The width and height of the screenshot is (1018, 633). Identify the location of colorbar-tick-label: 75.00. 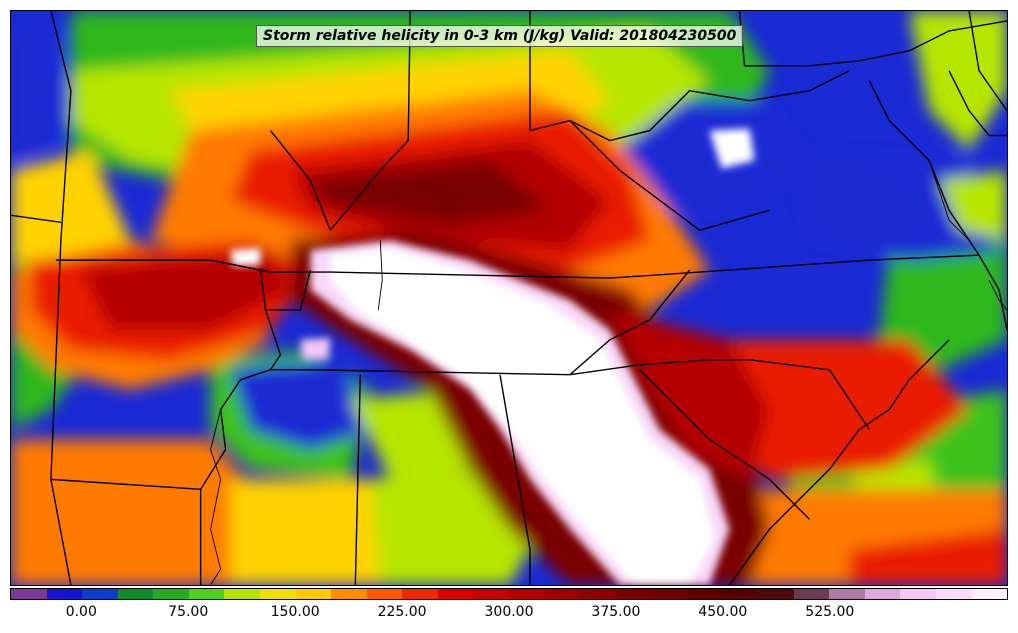
(188, 612).